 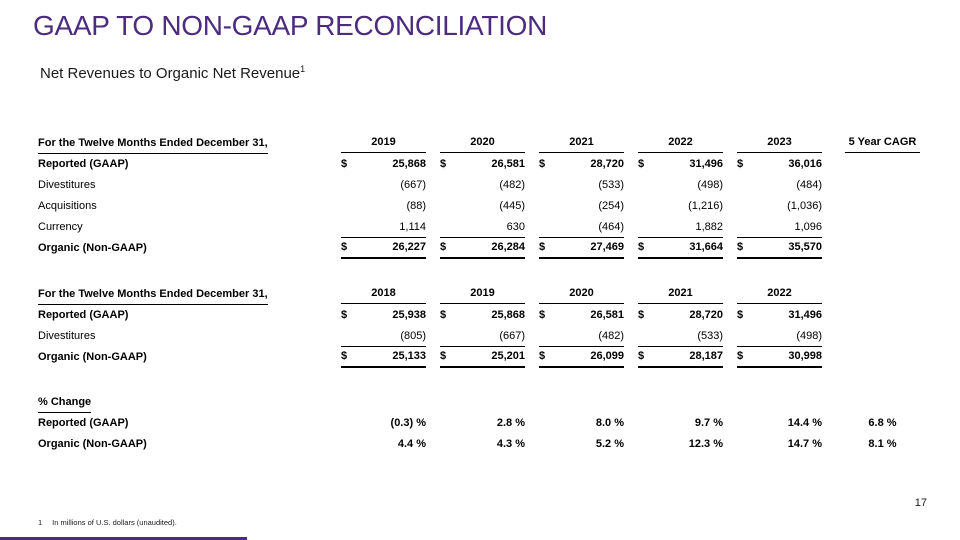 What do you see at coordinates (574, 248) in the screenshot?
I see `value-cell: $27,469` at bounding box center [574, 248].